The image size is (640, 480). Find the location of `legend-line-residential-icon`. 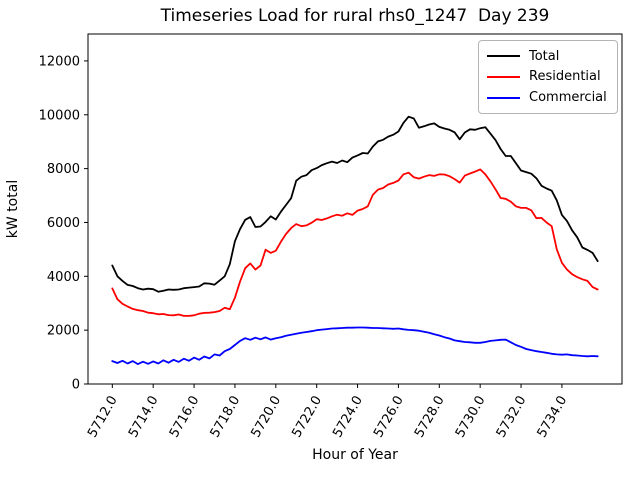

legend-line-residential-icon is located at coordinates (503, 76).